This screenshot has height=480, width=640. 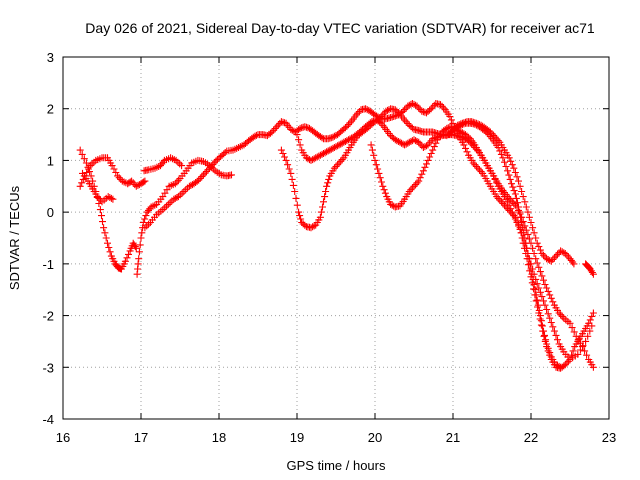 What do you see at coordinates (50, 57) in the screenshot?
I see `y-tick-label: 3` at bounding box center [50, 57].